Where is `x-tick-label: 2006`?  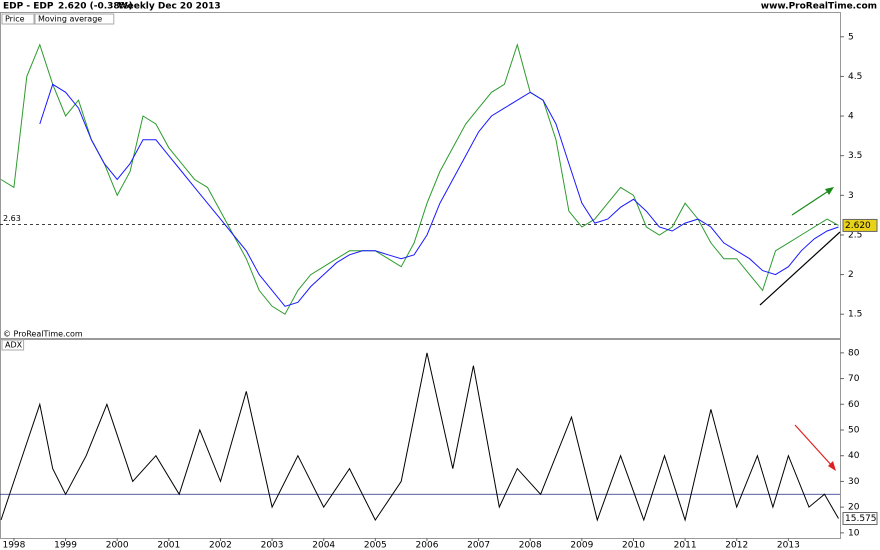
x-tick-label: 2006 is located at coordinates (427, 545).